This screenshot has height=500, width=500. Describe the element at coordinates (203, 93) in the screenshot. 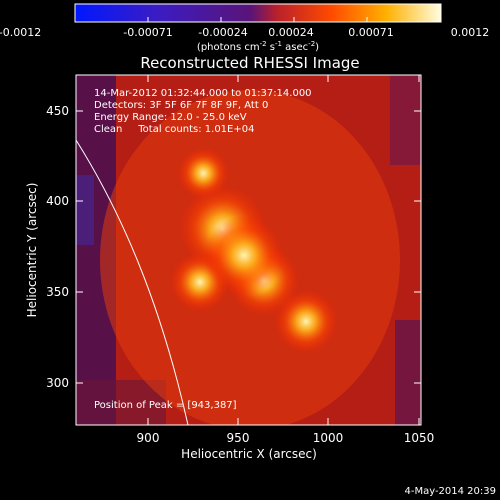

I see `info-time-range: 14-Mar-2012 01:32:44.000 to 01:37:14.000` at that location.